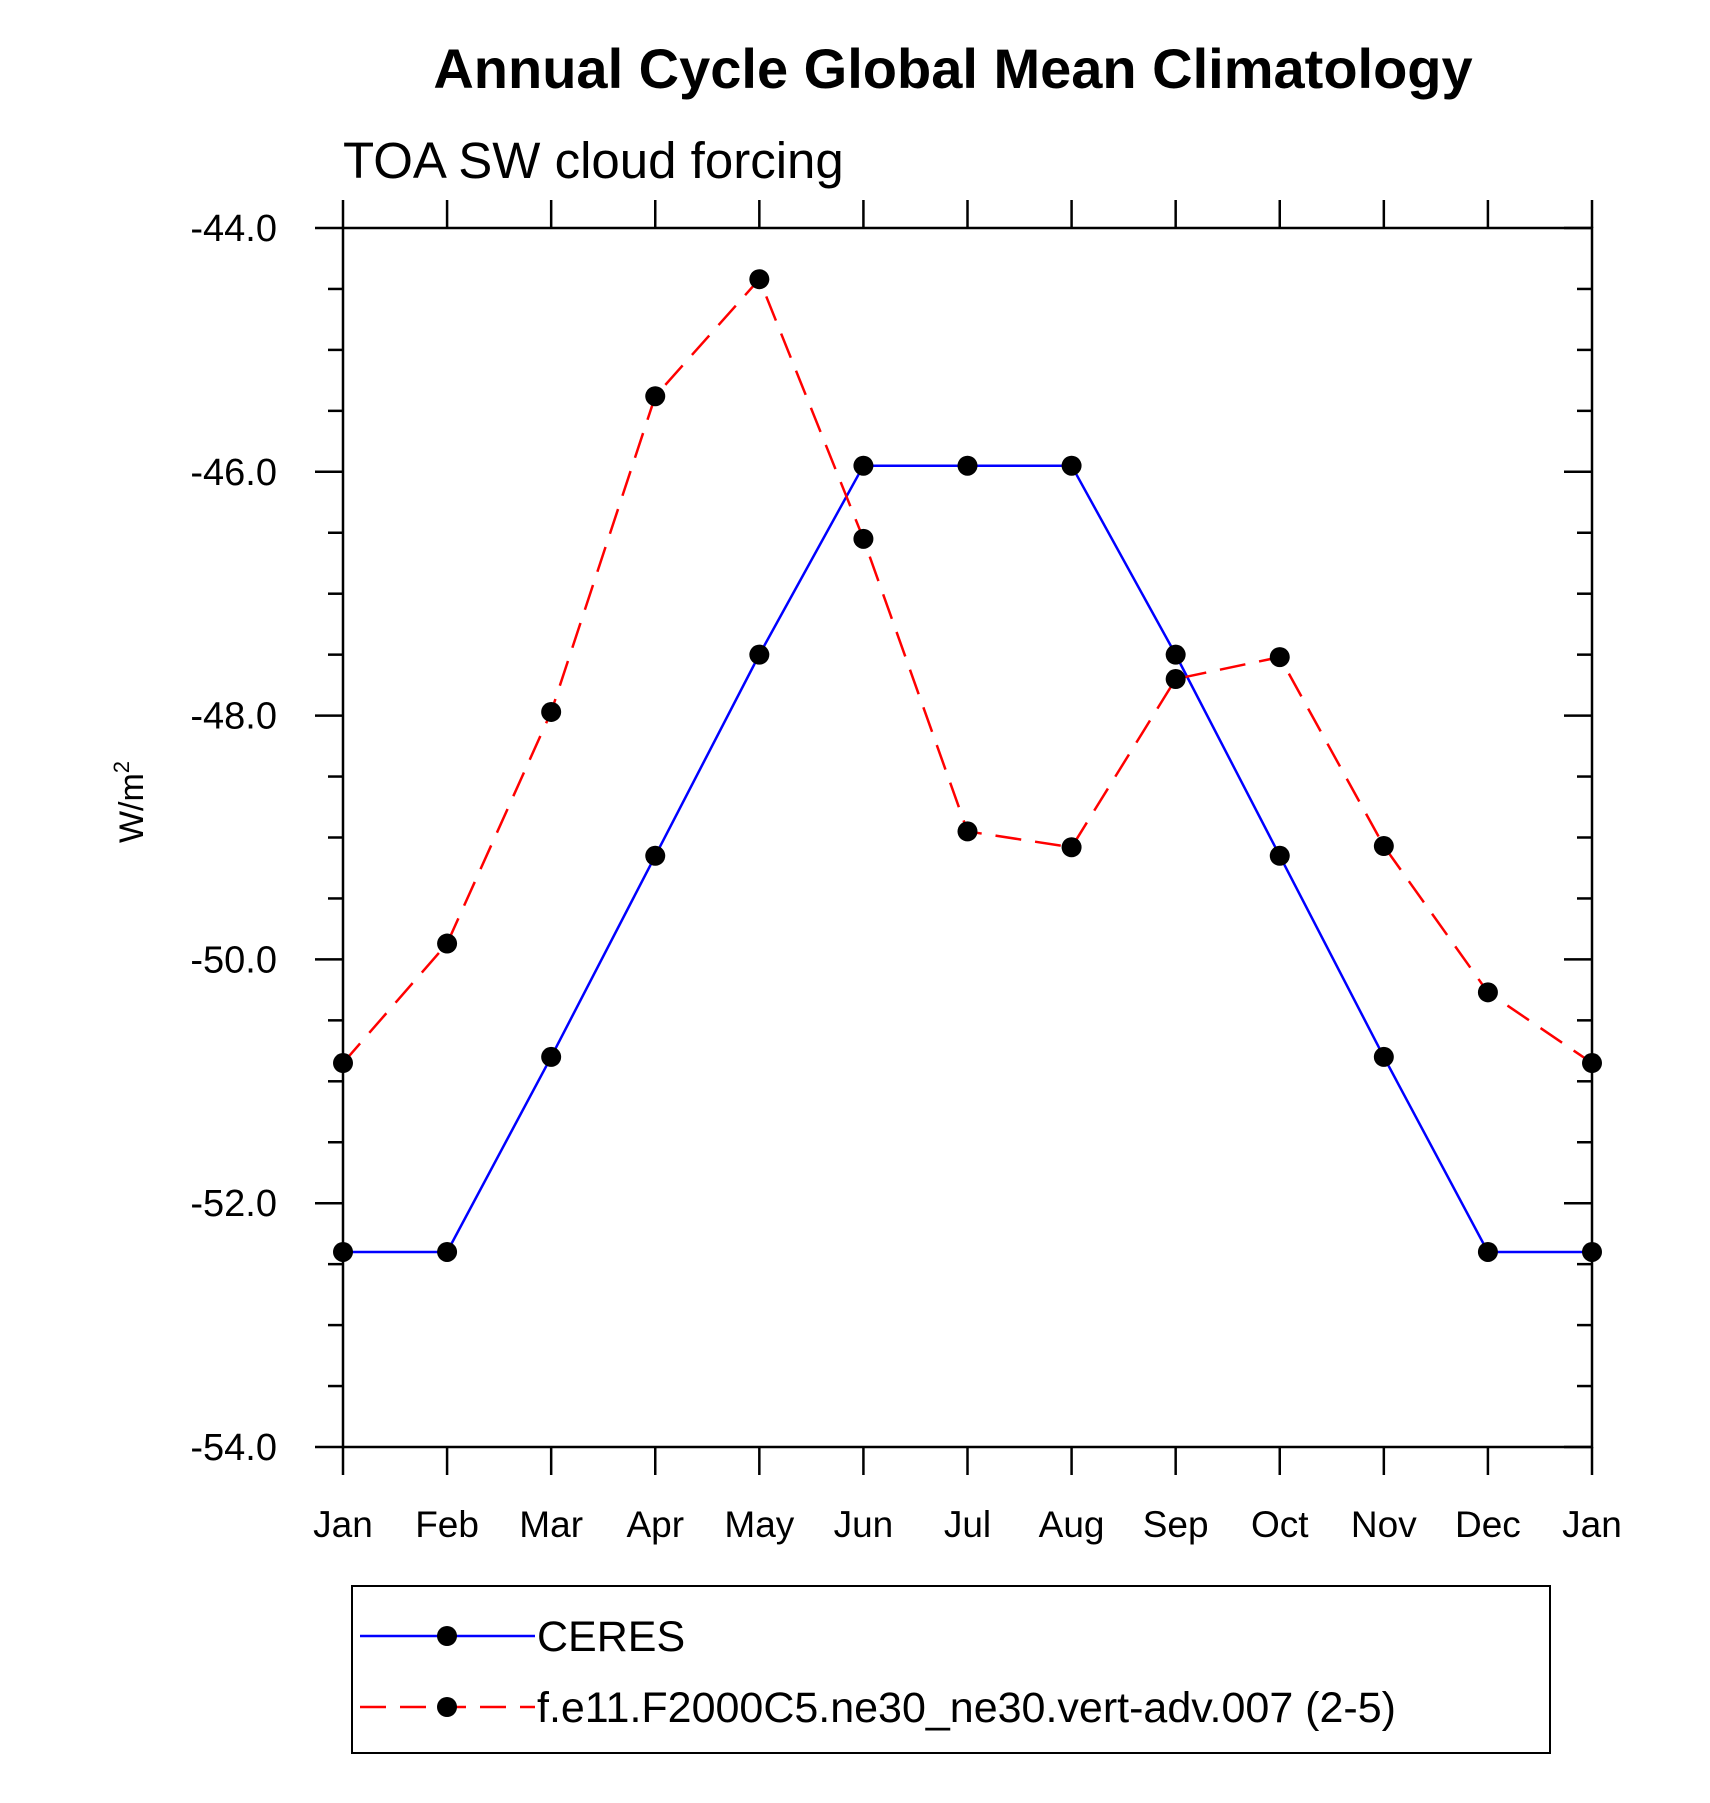  Describe the element at coordinates (551, 1524) in the screenshot. I see `x-tick-label: Mar` at that location.